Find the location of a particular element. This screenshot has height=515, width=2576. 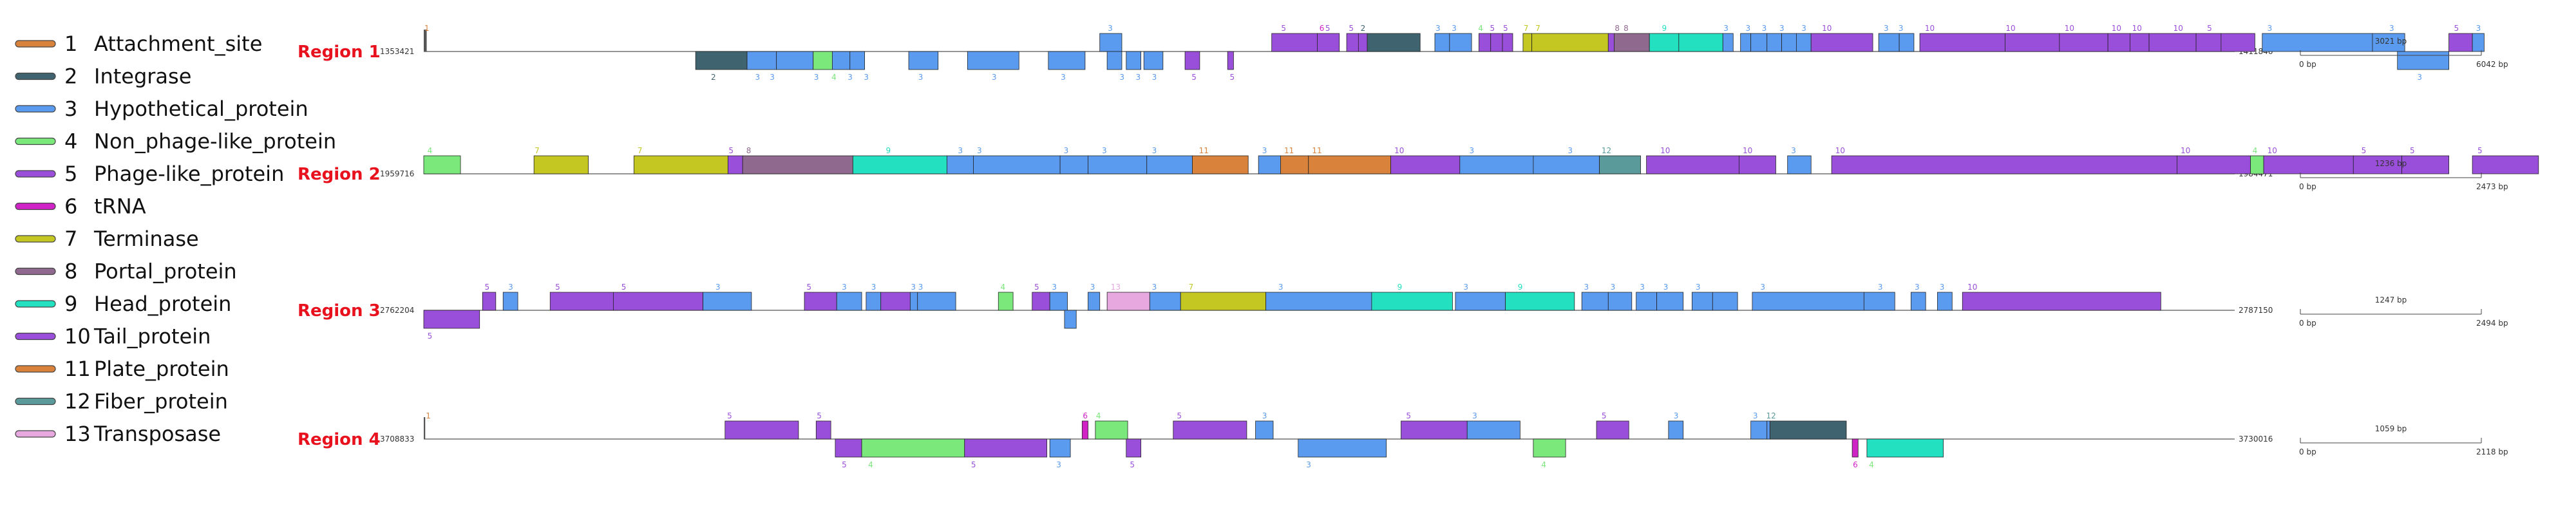

legend-number: 11 is located at coordinates (77, 369).